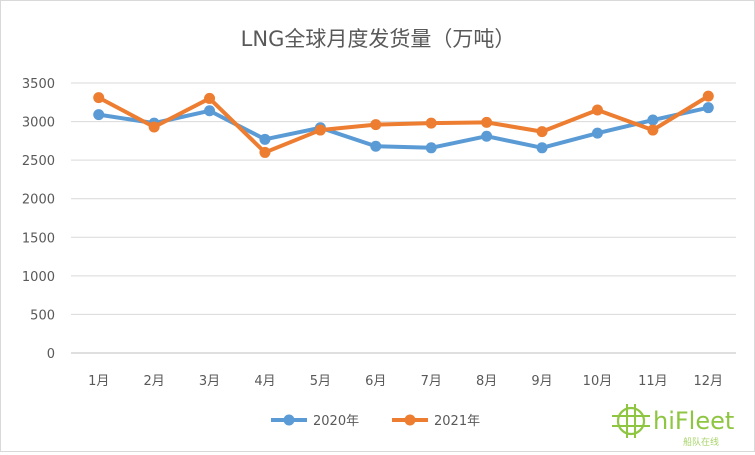  I want to click on x-tick-label: 7月, so click(431, 381).